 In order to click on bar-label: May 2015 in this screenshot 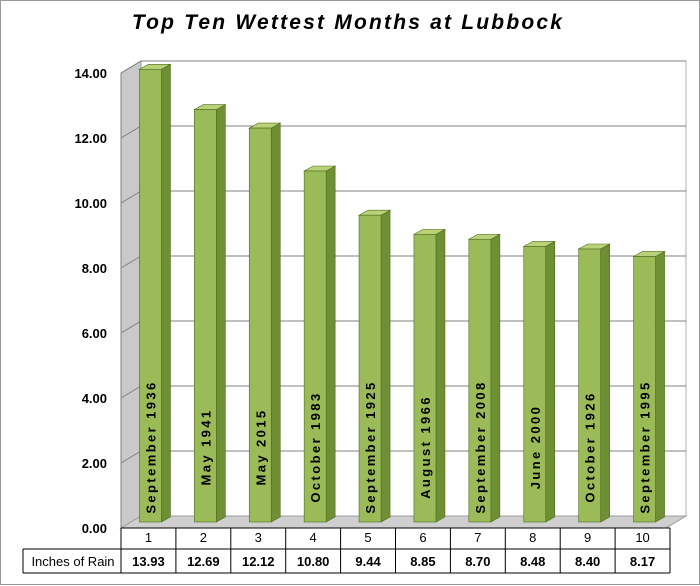, I will do `click(260, 446)`.